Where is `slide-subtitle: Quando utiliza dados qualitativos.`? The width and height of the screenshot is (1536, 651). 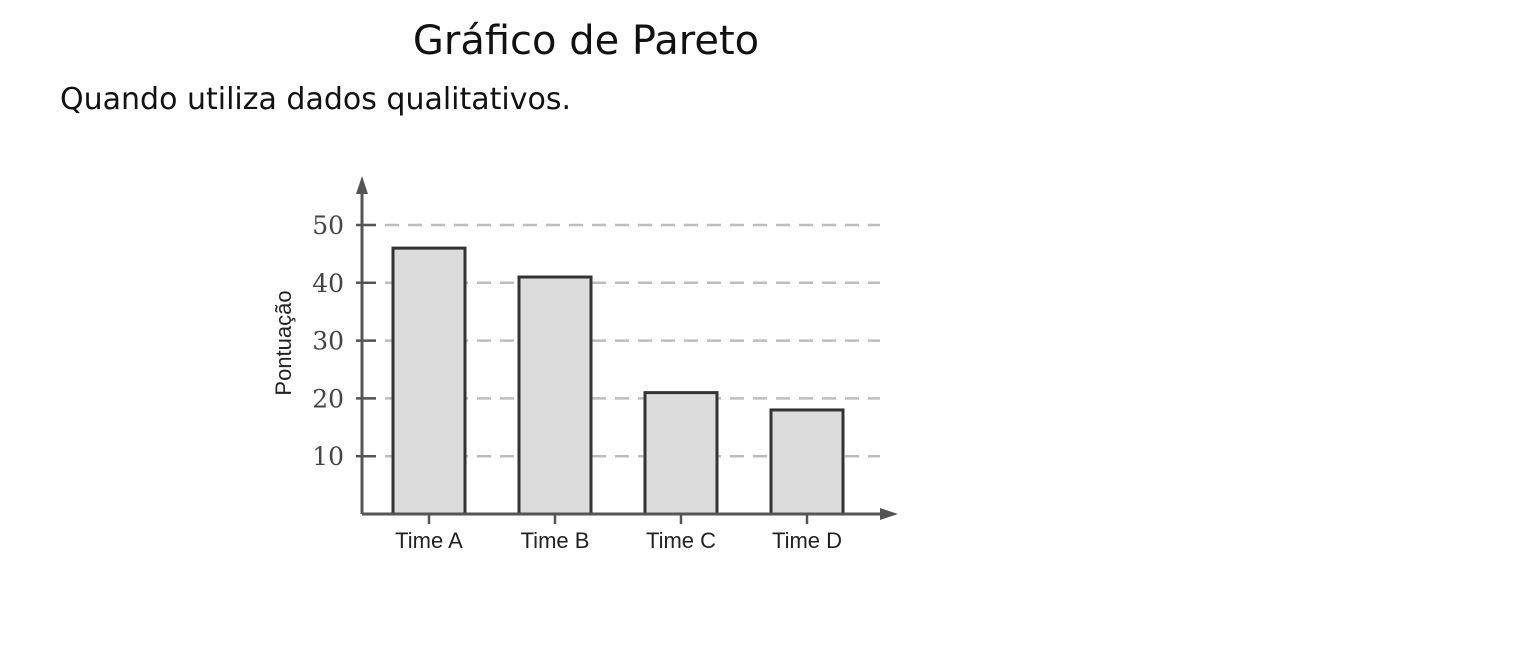
slide-subtitle: Quando utiliza dados qualitativos. is located at coordinates (316, 99).